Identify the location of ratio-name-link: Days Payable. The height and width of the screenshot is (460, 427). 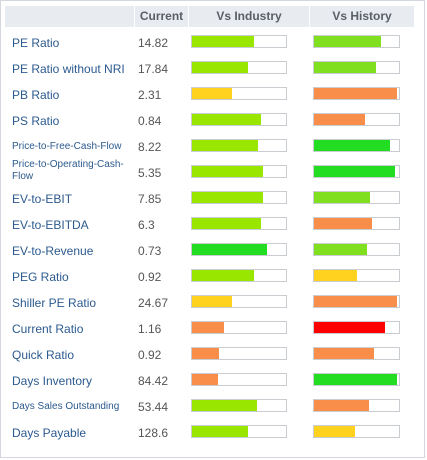
(49, 433).